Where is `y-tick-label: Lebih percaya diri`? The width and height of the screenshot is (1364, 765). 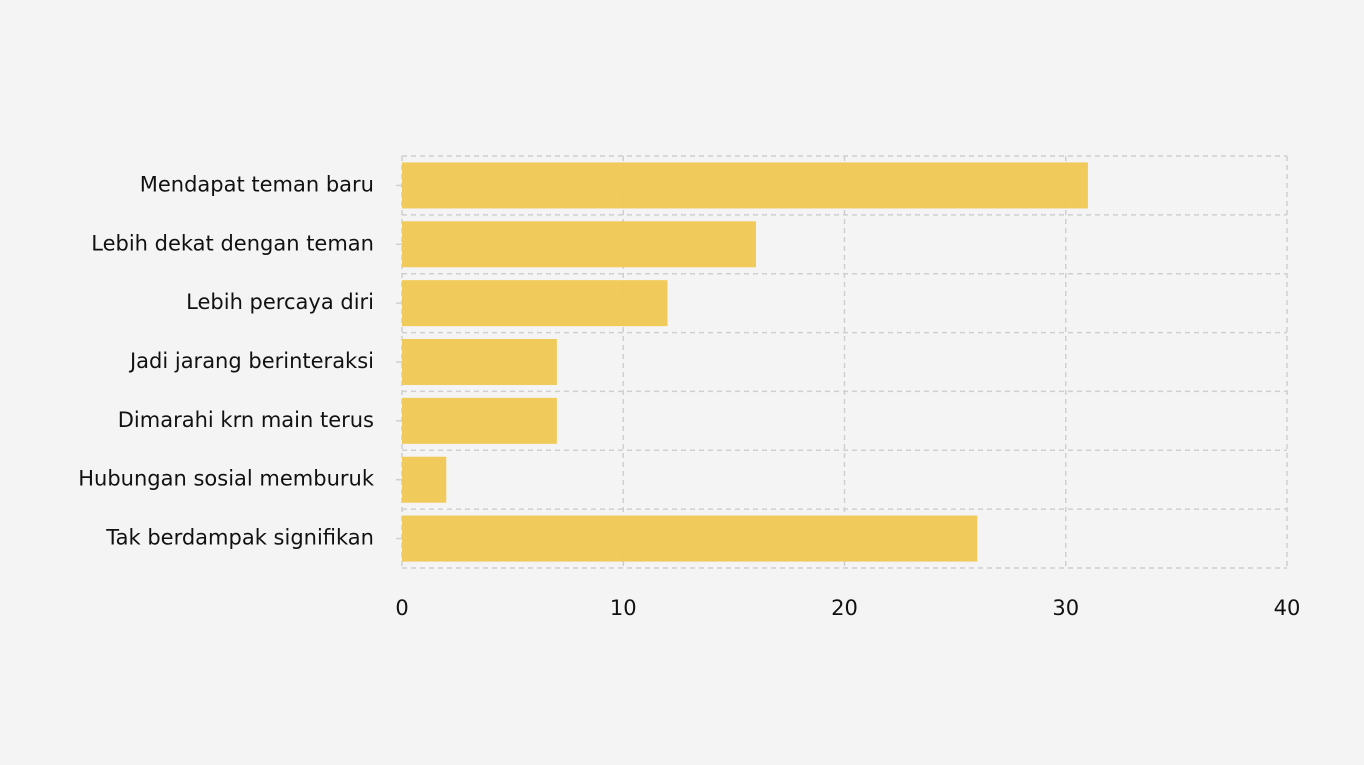 y-tick-label: Lebih percaya diri is located at coordinates (280, 302).